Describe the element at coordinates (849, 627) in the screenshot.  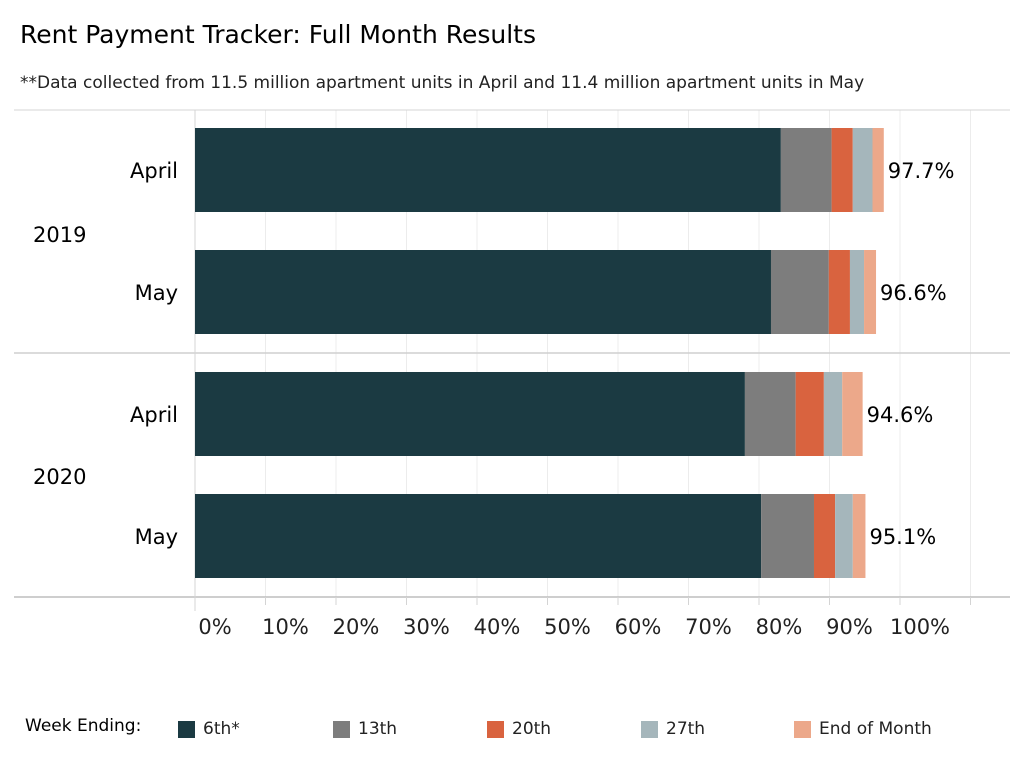
I see `x-tick-label: 90%` at that location.